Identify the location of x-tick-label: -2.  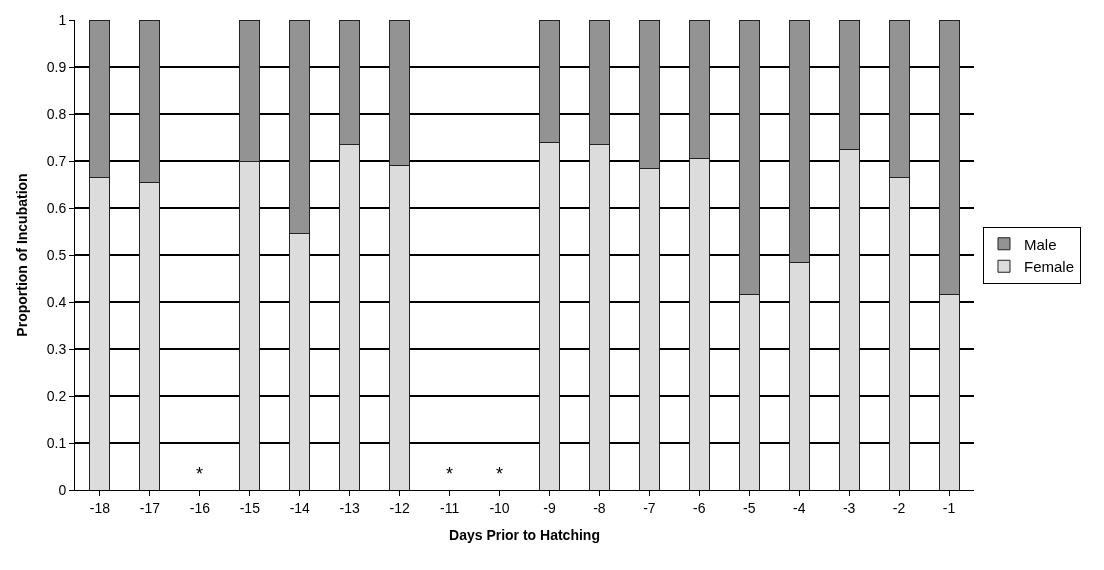
(899, 507).